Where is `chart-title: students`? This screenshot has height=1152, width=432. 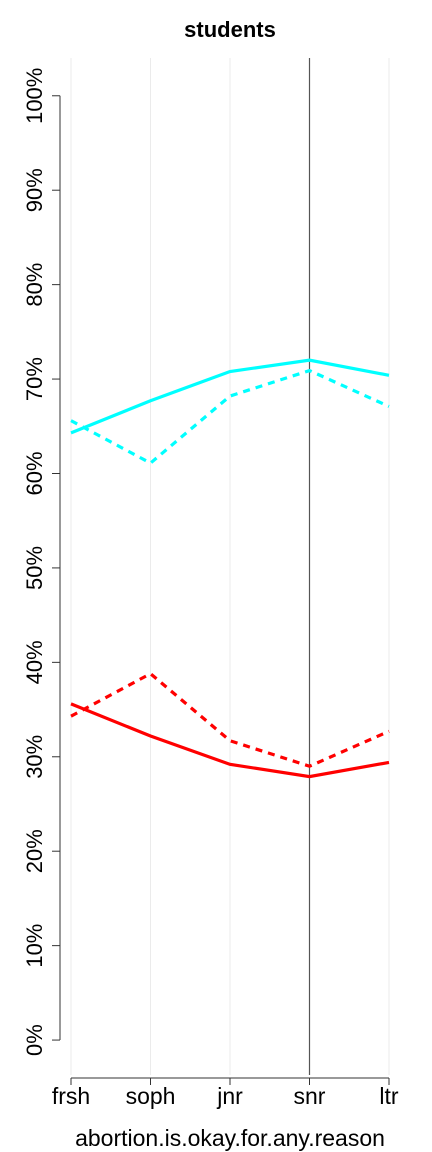
chart-title: students is located at coordinates (230, 29).